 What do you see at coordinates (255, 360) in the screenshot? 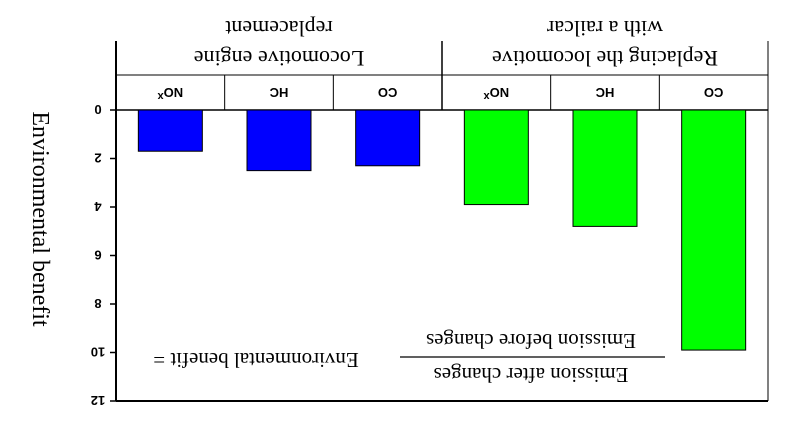
I see `formula-lhs: Environmental benefit =` at bounding box center [255, 360].